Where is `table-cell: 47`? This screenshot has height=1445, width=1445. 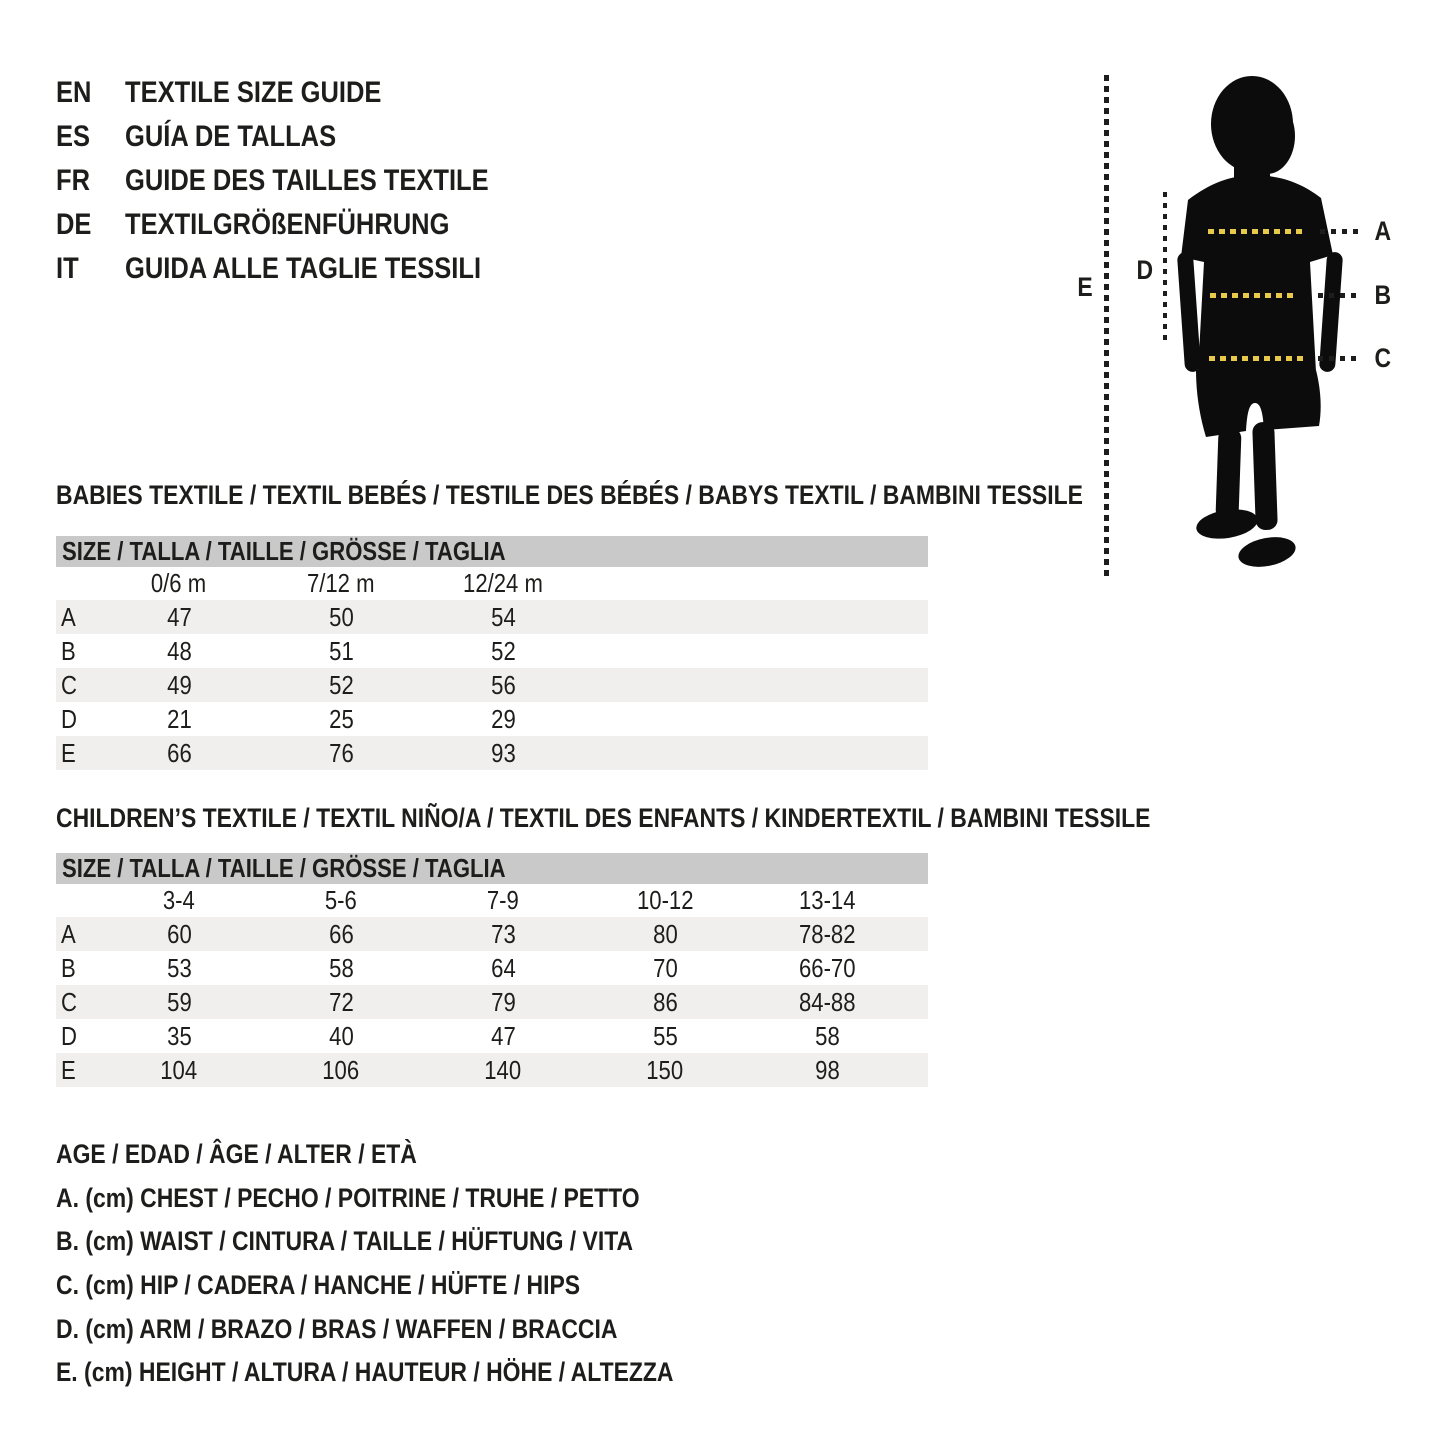
table-cell: 47 is located at coordinates (179, 617).